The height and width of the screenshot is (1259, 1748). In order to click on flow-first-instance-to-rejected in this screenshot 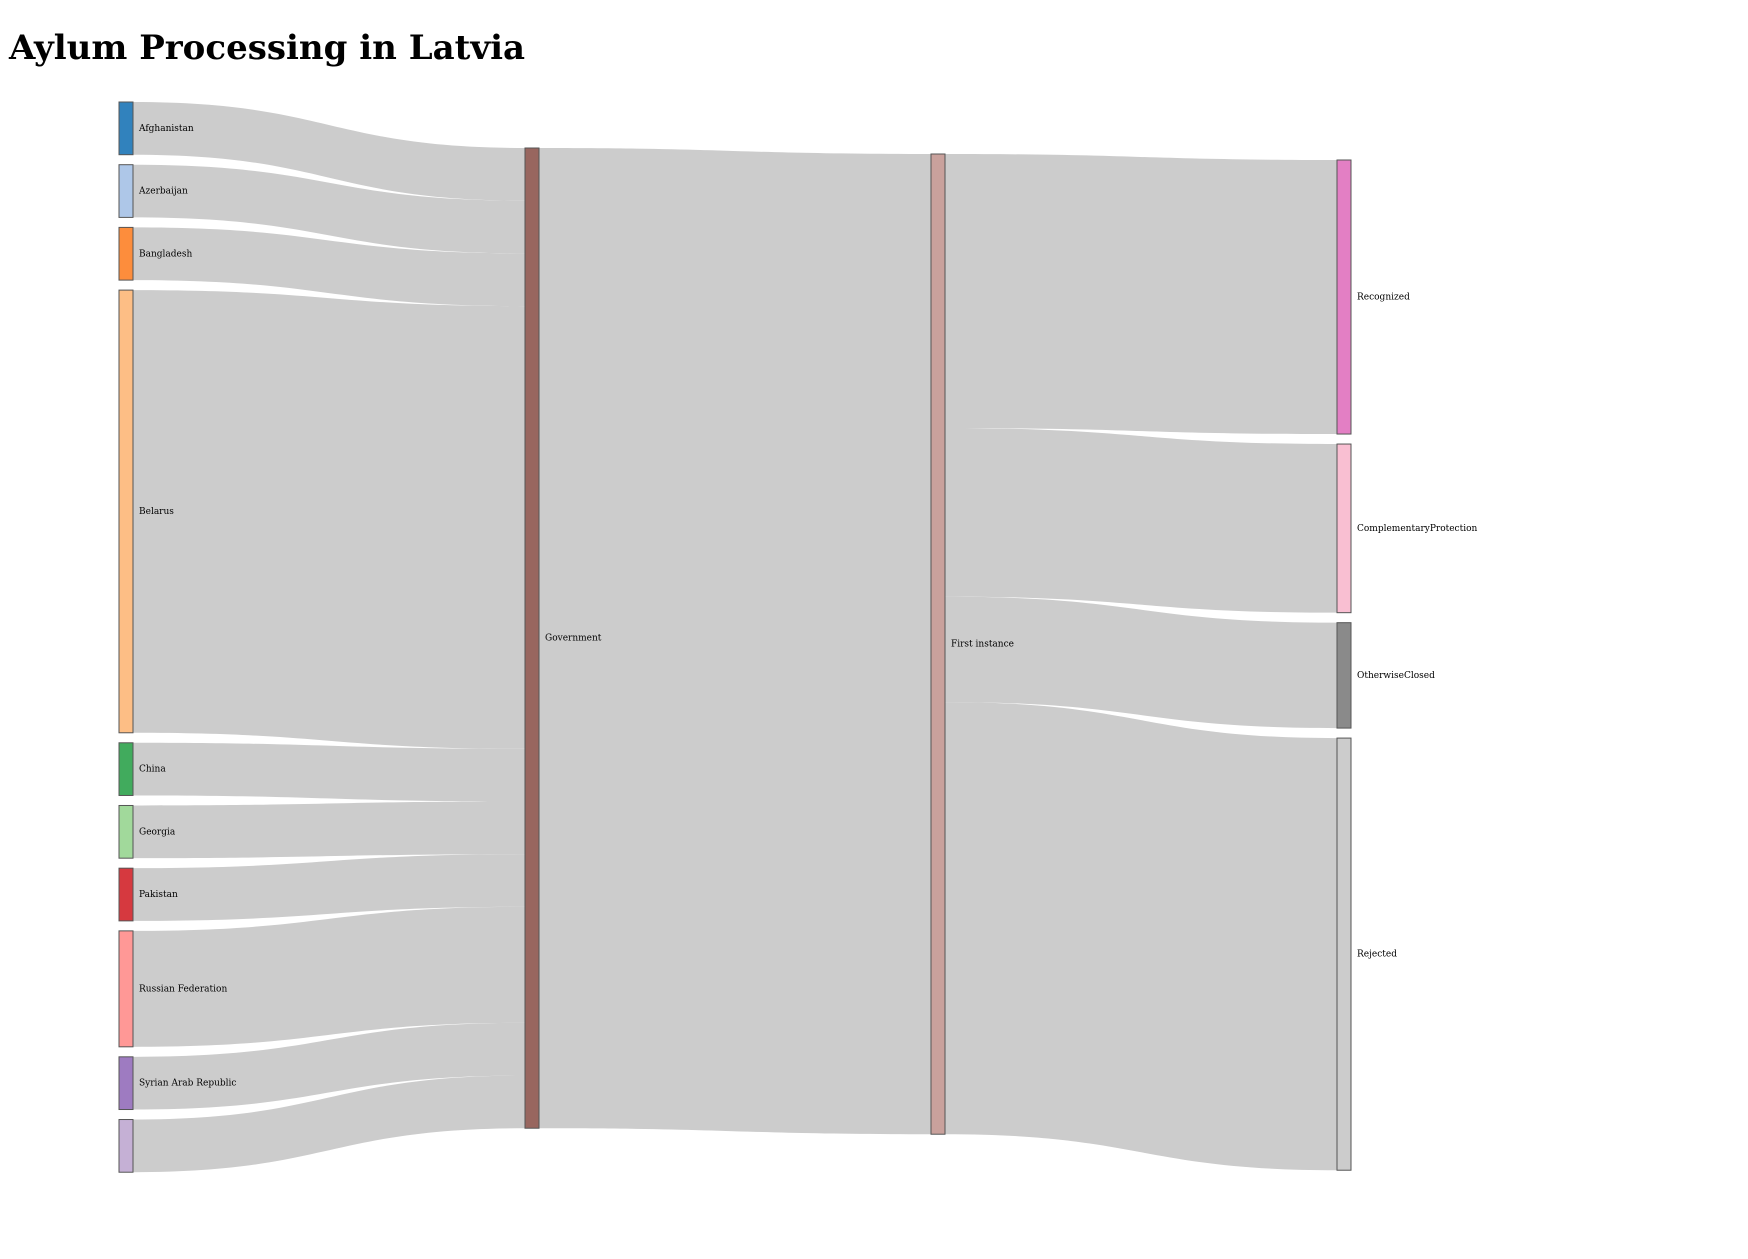, I will do `click(1141, 936)`.